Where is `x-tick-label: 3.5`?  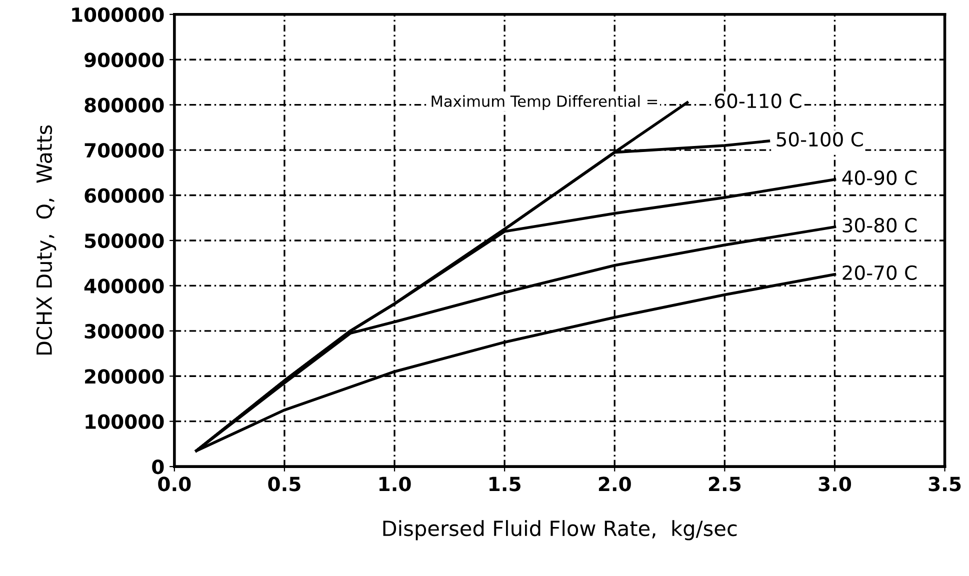 x-tick-label: 3.5 is located at coordinates (944, 484).